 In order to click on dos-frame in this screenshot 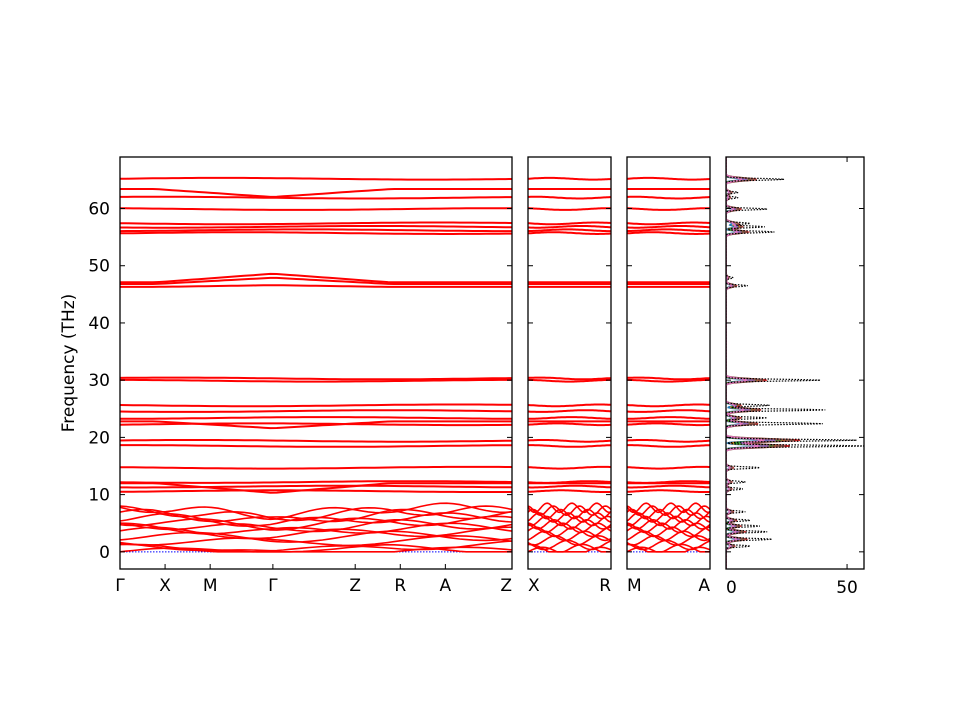, I will do `click(795, 363)`.